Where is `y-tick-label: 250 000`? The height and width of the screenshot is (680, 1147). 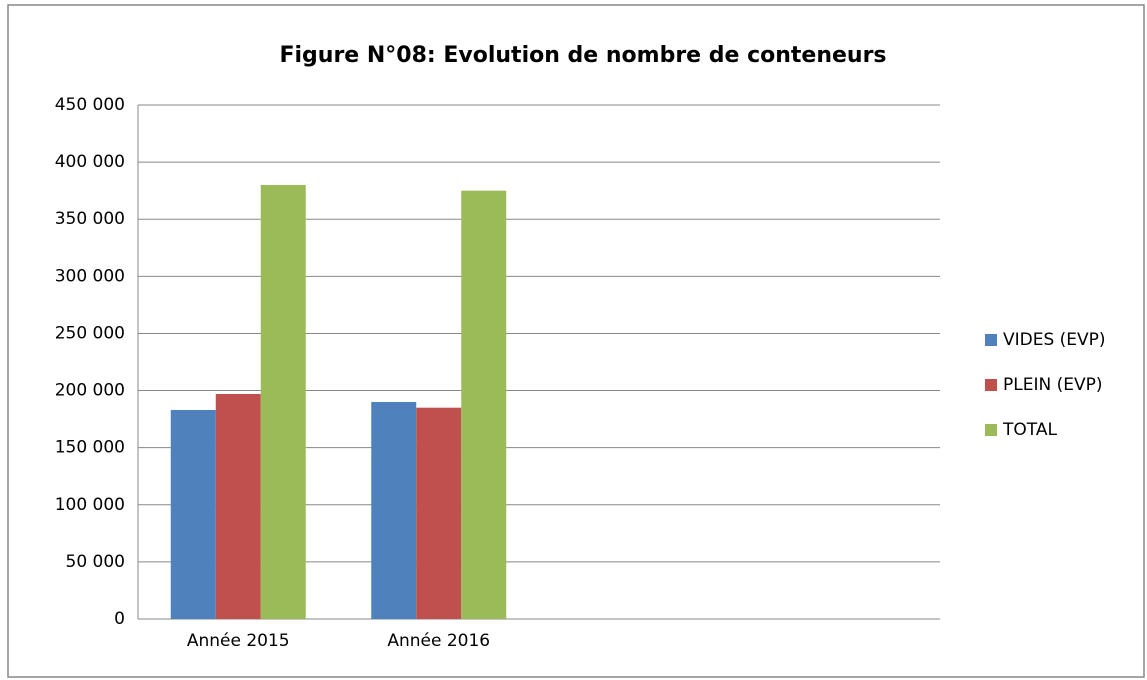
y-tick-label: 250 000 is located at coordinates (90, 333).